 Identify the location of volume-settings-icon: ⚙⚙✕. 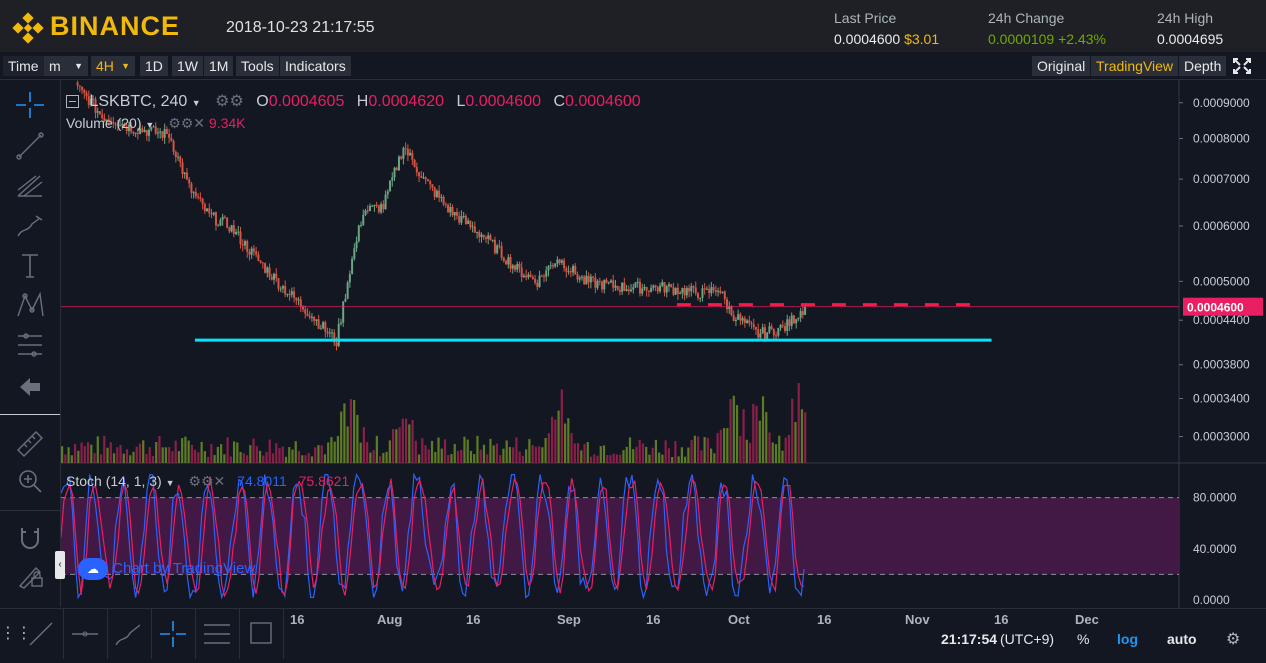
(187, 123).